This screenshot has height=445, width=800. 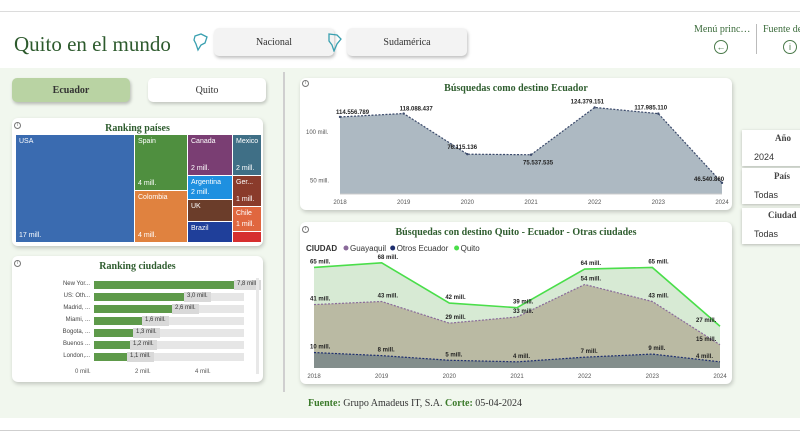 What do you see at coordinates (161, 162) in the screenshot?
I see `treemap-cell: Spain 4 mill.` at bounding box center [161, 162].